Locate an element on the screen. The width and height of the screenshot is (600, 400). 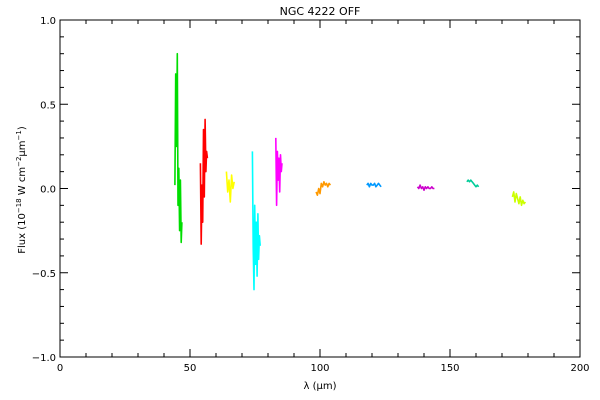
y-label-mid2: μm is located at coordinates (22, 148).